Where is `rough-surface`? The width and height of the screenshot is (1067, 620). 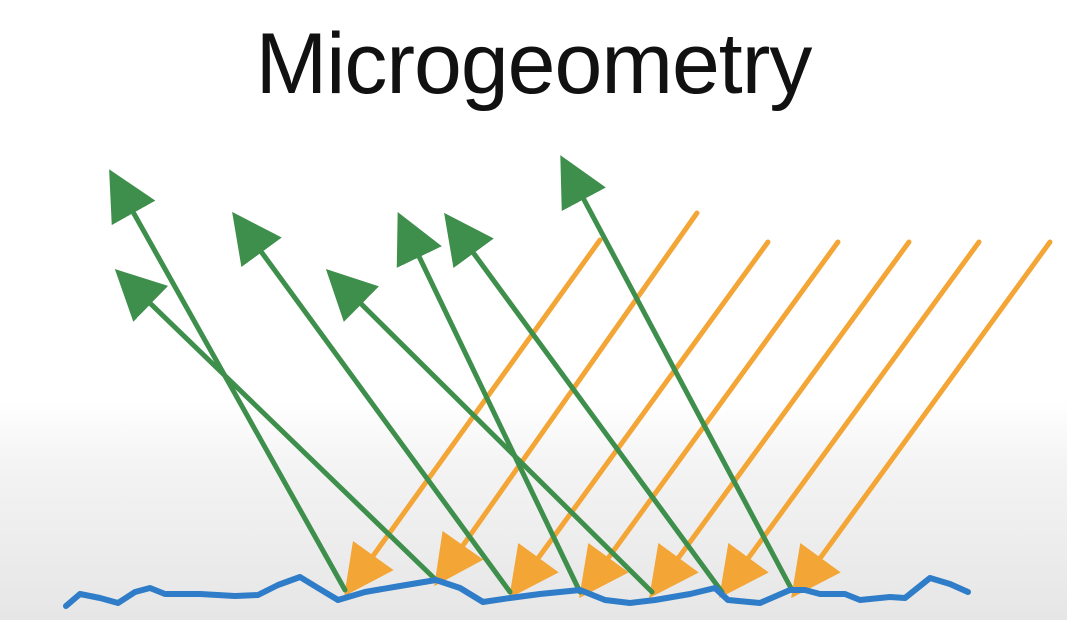 rough-surface is located at coordinates (517, 591).